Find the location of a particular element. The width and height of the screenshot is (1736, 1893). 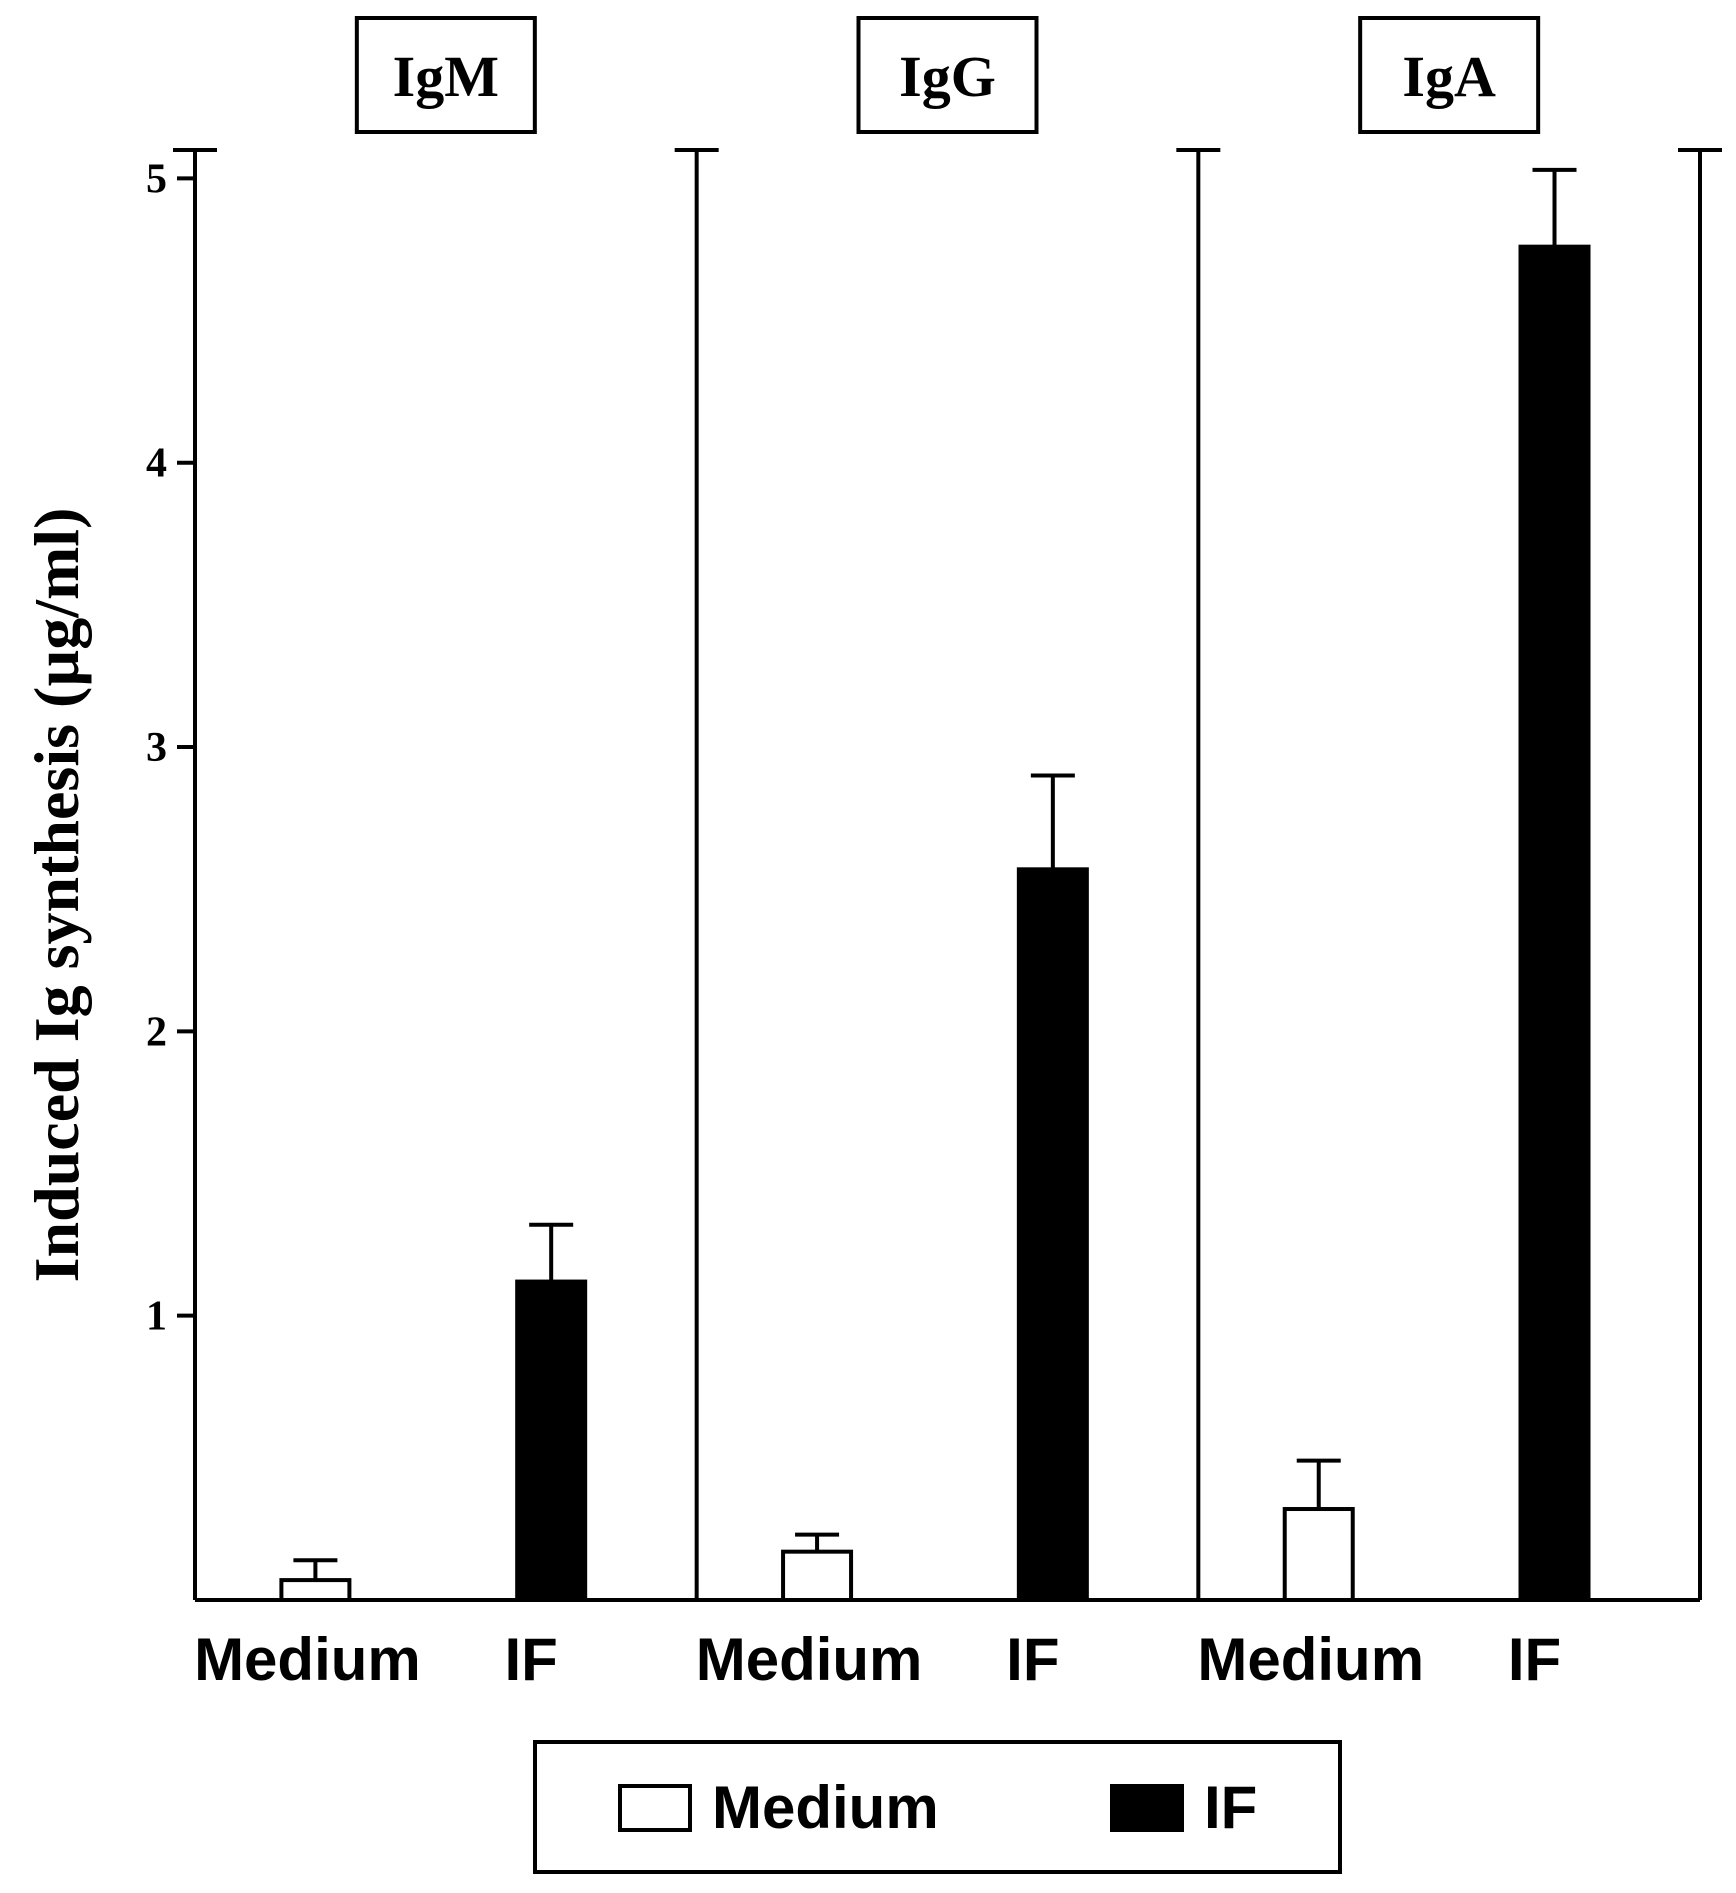

legend: Medium IF is located at coordinates (937, 1807).